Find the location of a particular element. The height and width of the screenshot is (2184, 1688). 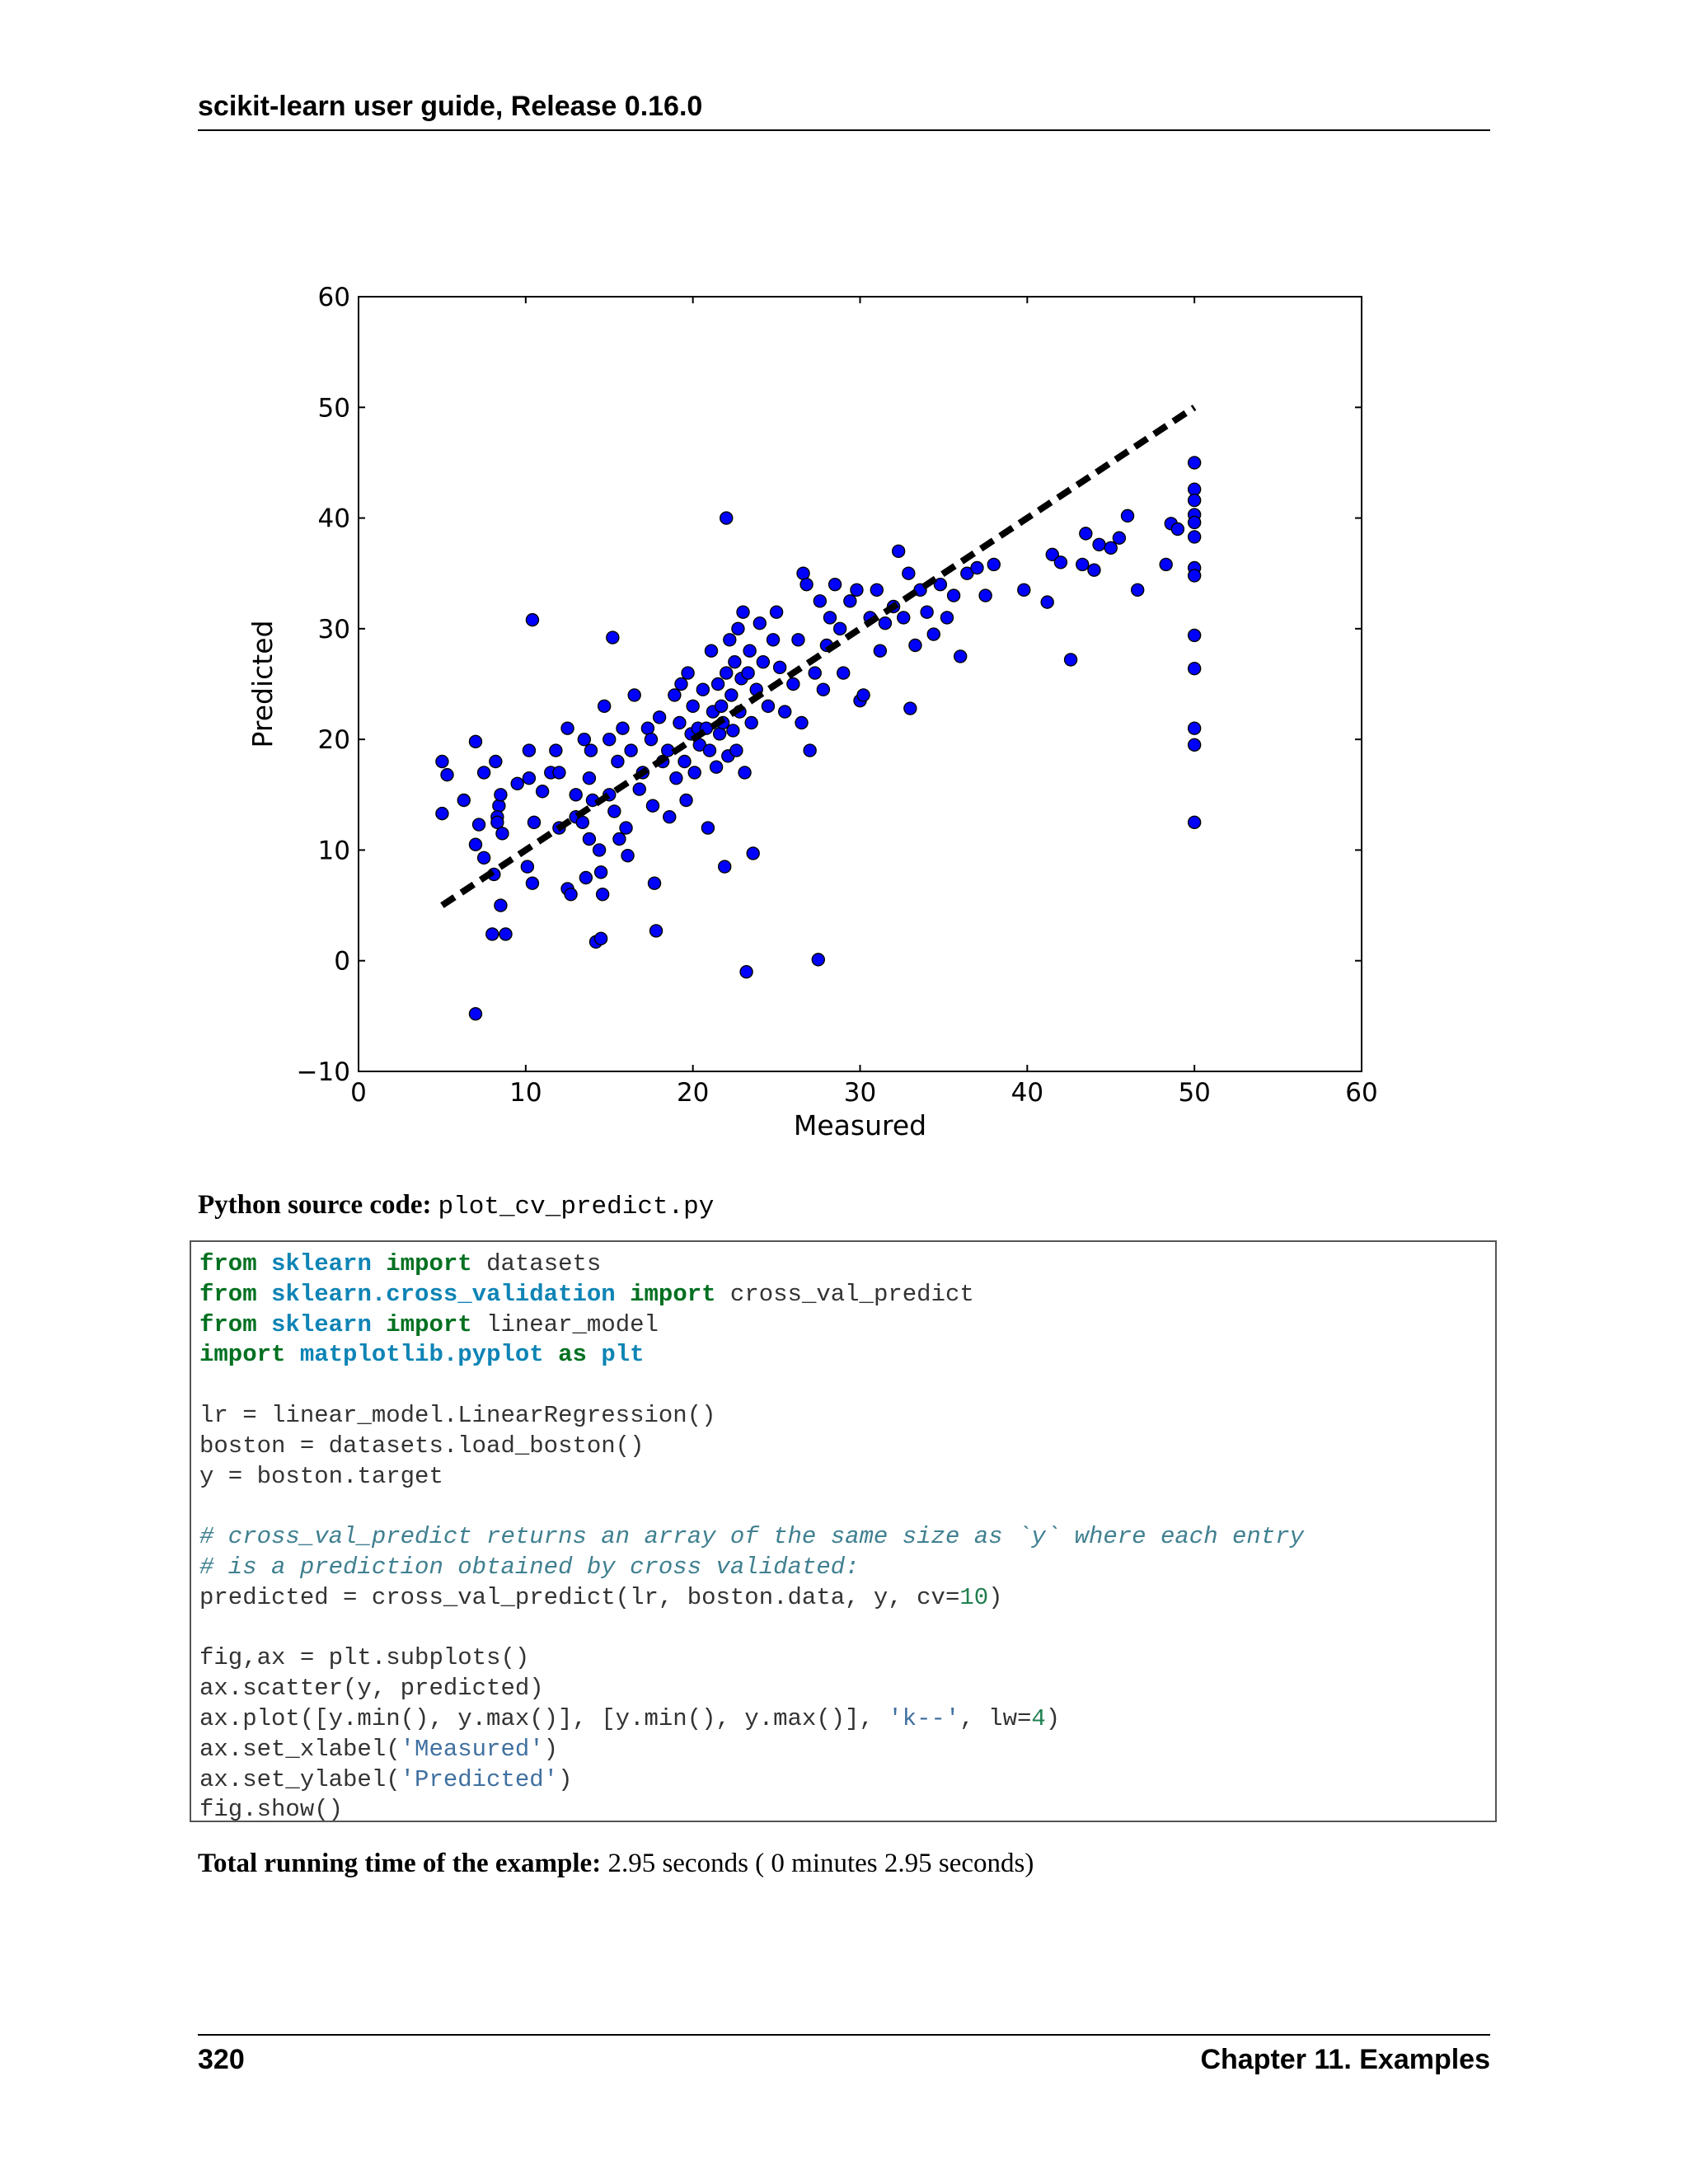

y-tick-label: 30 is located at coordinates (334, 629).